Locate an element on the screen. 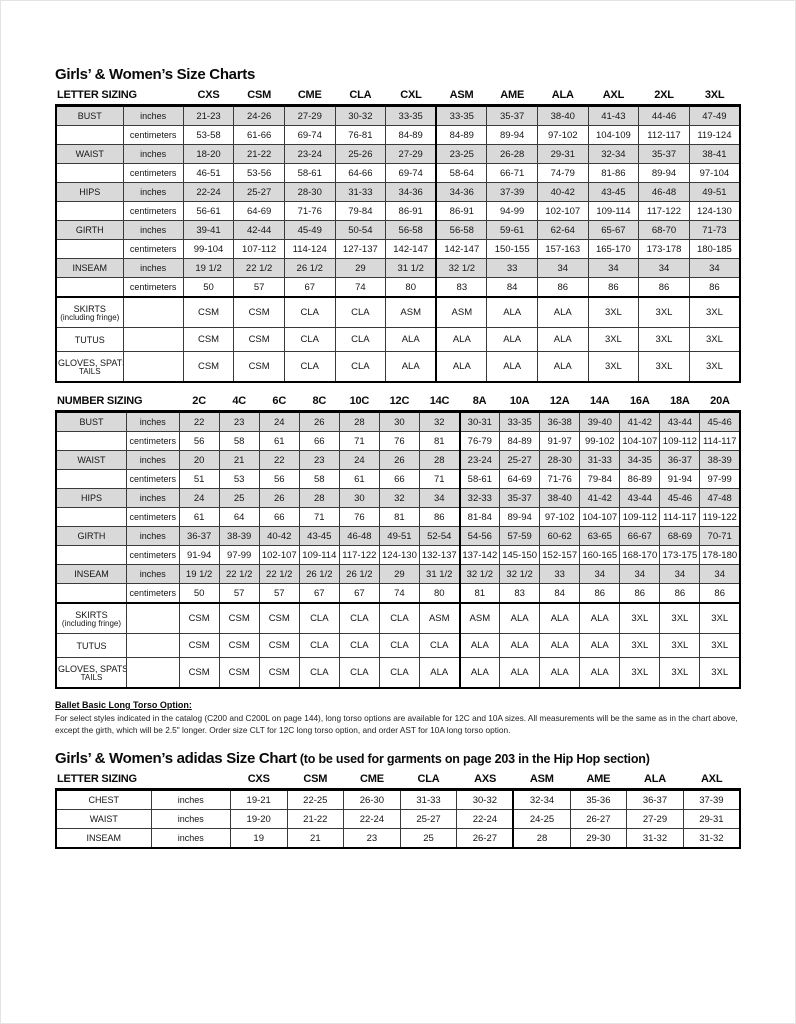 The image size is (796, 1024). value-cell: 19 1/2 is located at coordinates (208, 268).